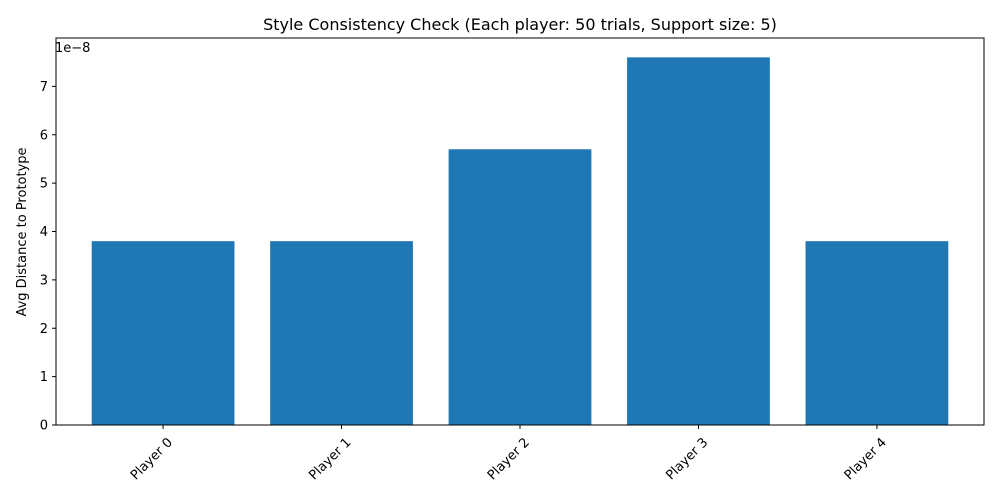  Describe the element at coordinates (866, 459) in the screenshot. I see `x-tick-label: Player 4` at that location.